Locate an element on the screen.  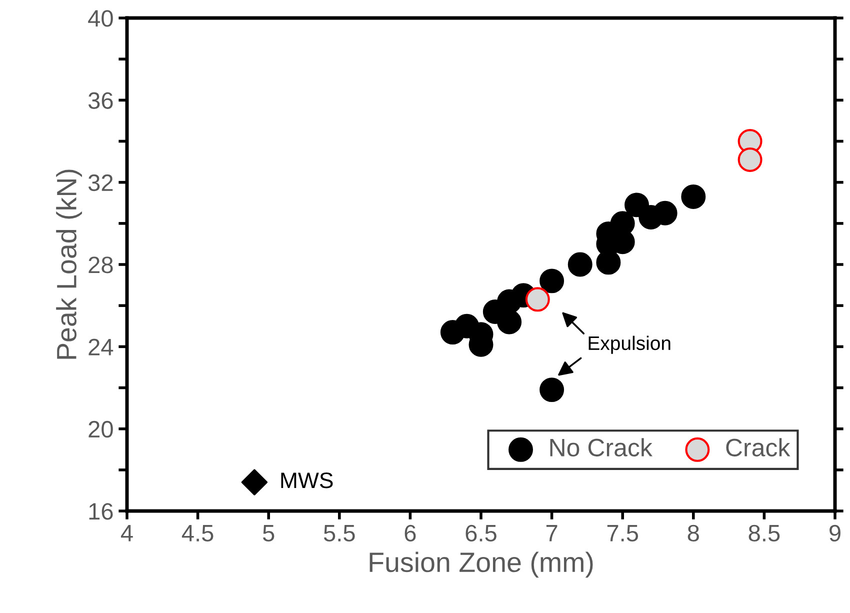
y-tick-label: 28 is located at coordinates (100, 265).